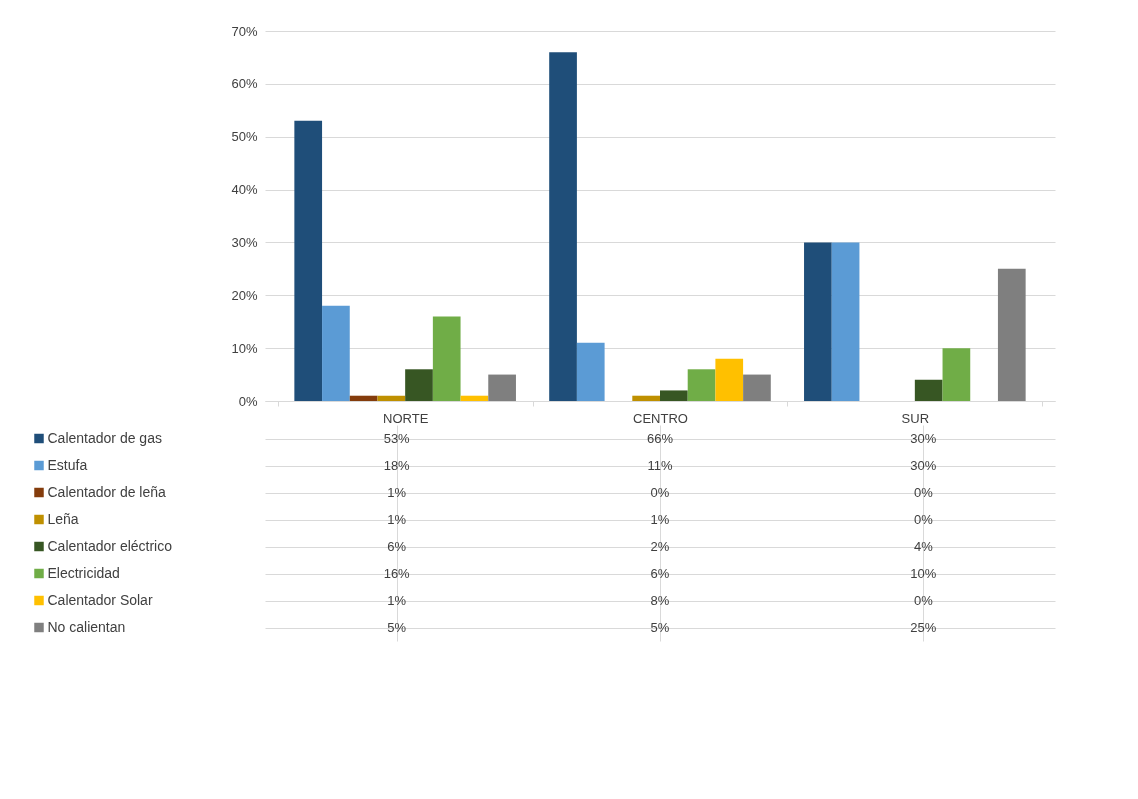 The height and width of the screenshot is (799, 1138). What do you see at coordinates (397, 438) in the screenshot?
I see `data-label: 53%` at bounding box center [397, 438].